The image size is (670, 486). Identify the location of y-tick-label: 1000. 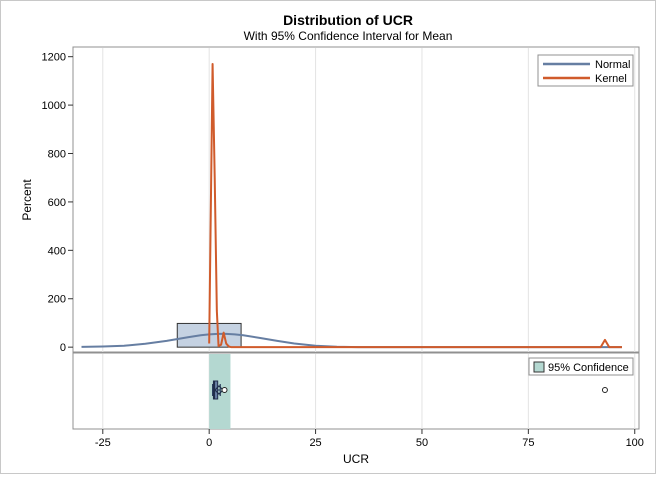
(54, 106).